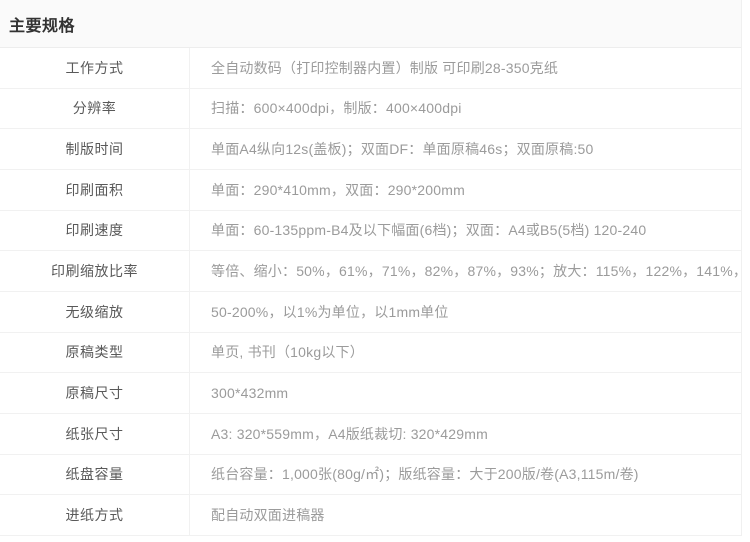  I want to click on spec-value: 配自动双面进稿器, so click(268, 515).